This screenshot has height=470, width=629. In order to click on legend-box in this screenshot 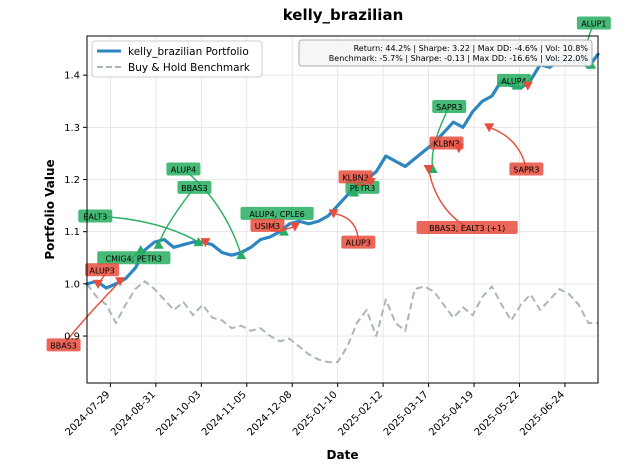, I will do `click(177, 59)`.